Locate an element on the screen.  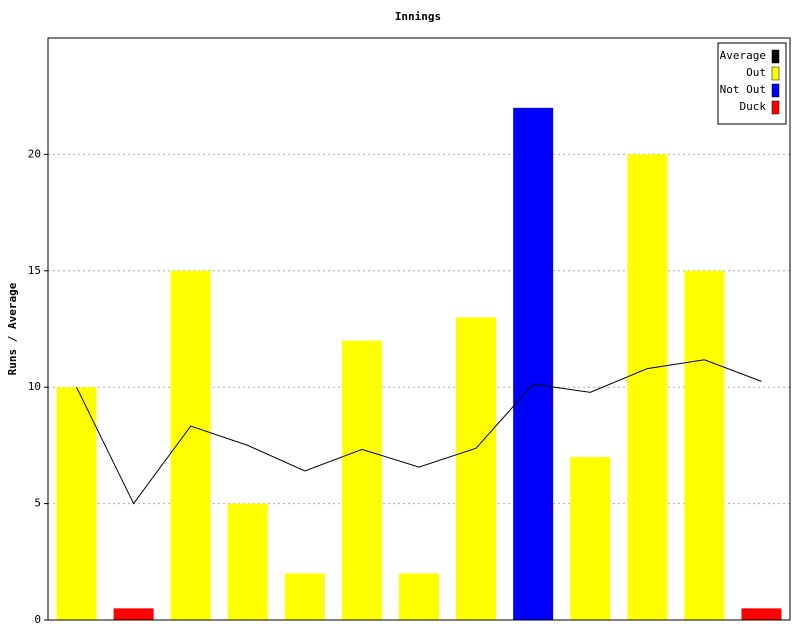
legend-label: Average is located at coordinates (743, 55).